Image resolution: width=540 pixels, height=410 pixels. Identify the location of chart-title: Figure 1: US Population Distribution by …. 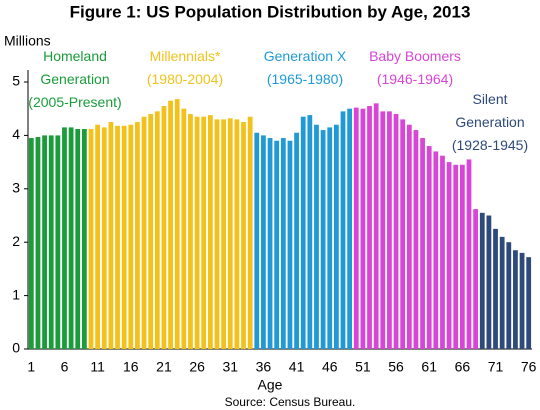
(270, 11).